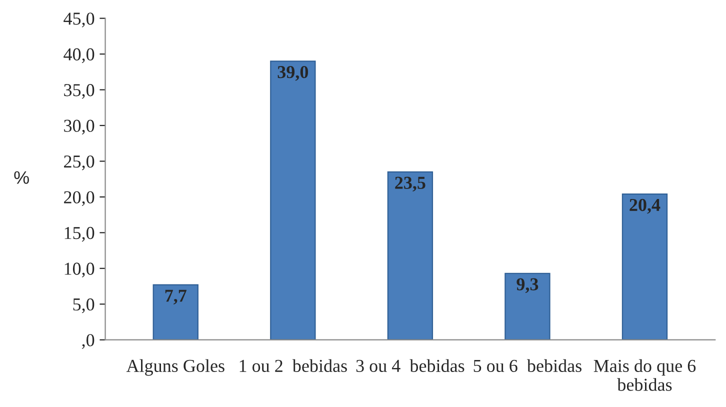 Image resolution: width=726 pixels, height=407 pixels. I want to click on y-tick-label: ,0, so click(88, 341).